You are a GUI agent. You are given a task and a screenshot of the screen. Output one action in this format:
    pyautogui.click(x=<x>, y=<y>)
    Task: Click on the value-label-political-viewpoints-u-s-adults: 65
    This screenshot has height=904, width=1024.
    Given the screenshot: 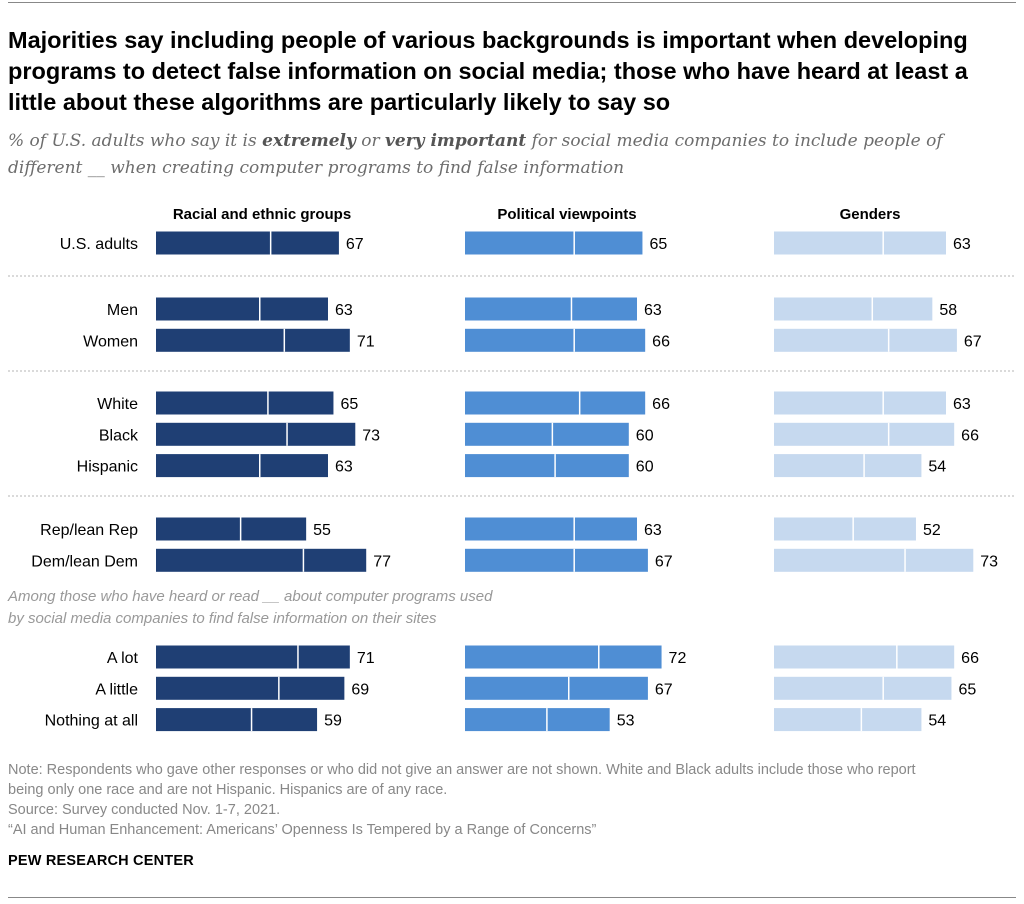 What is the action you would take?
    pyautogui.click(x=658, y=244)
    